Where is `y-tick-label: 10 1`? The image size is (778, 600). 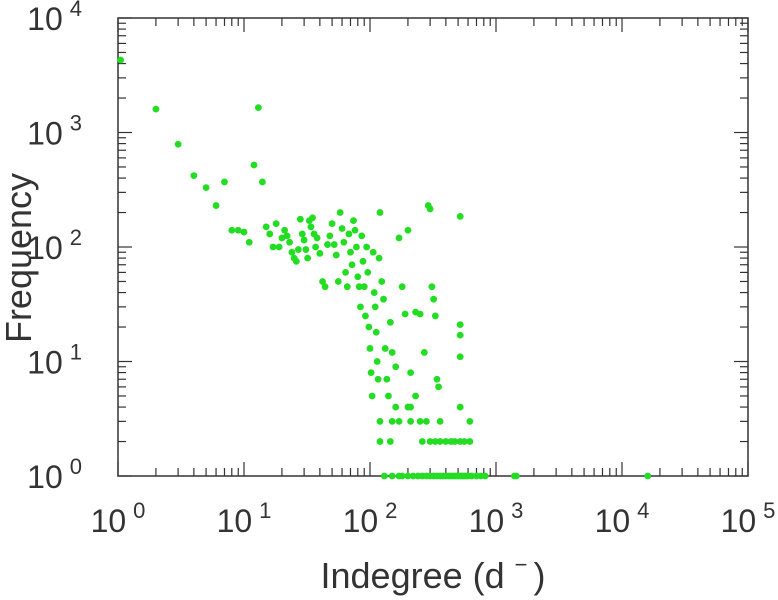
y-tick-label: 10 1 is located at coordinates (54, 360).